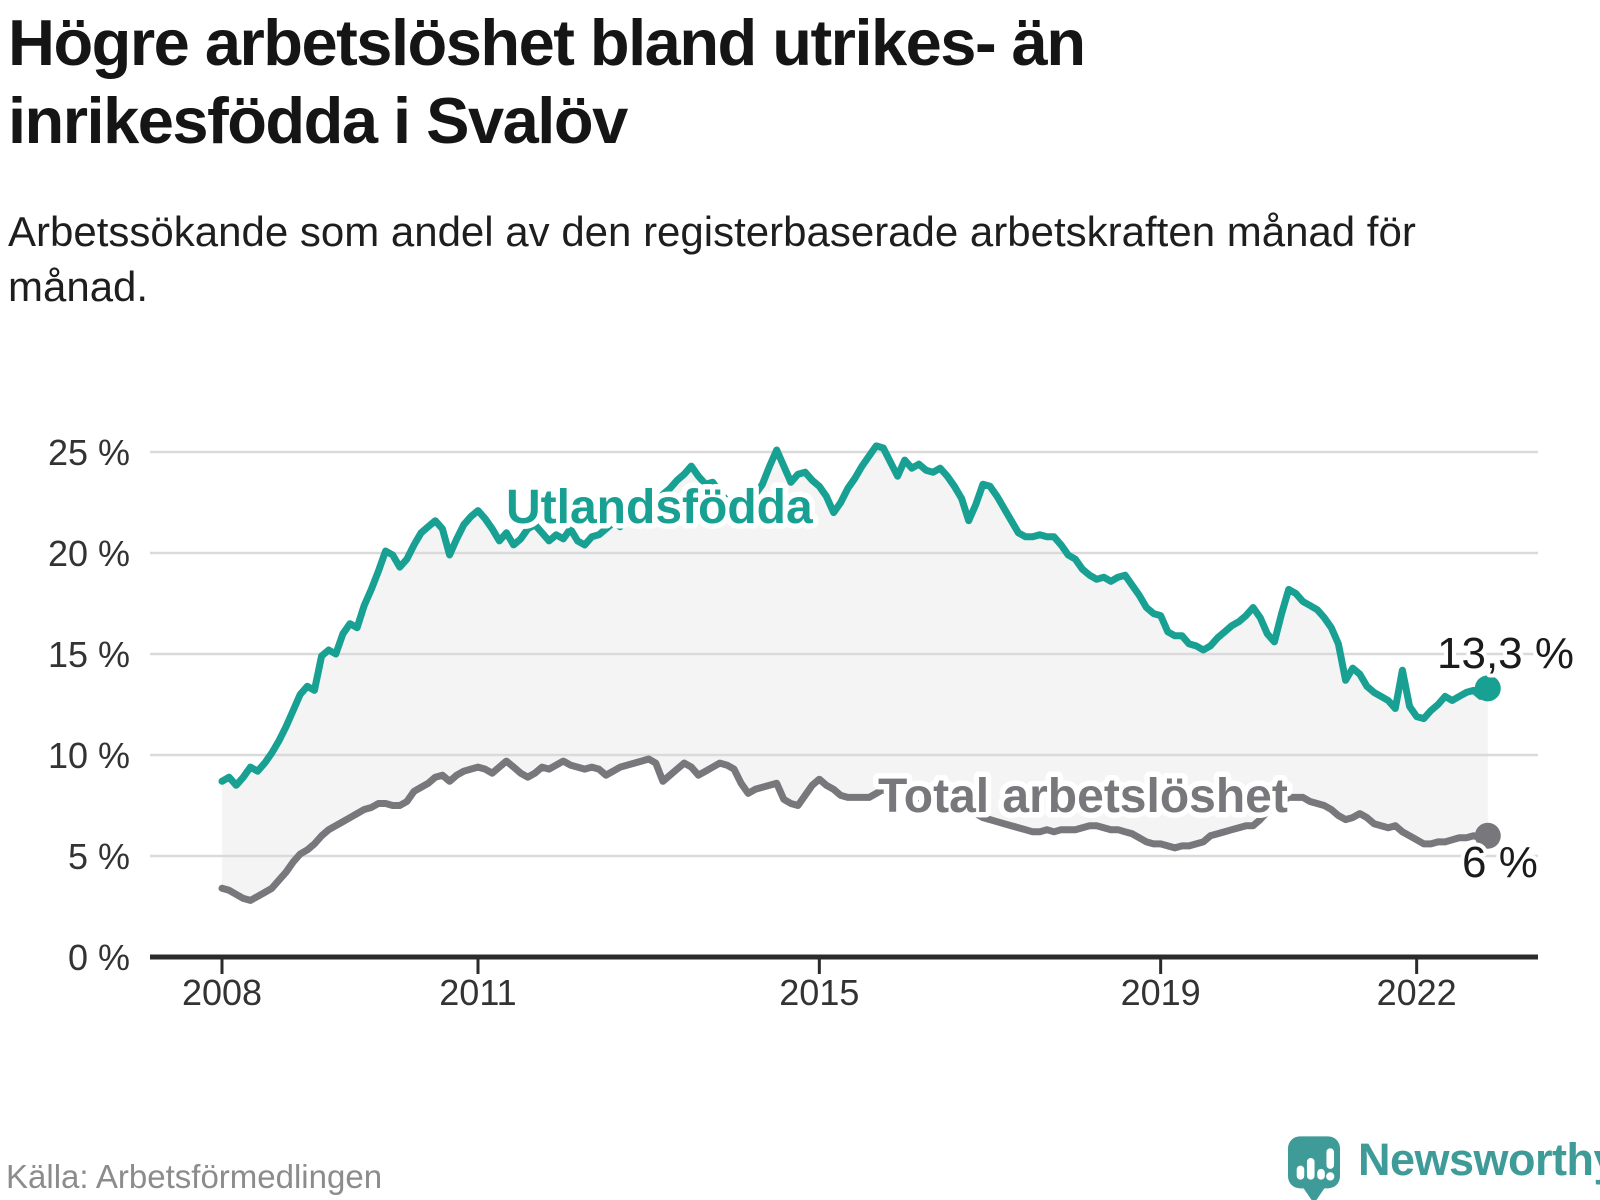 The width and height of the screenshot is (1600, 1200). Describe the element at coordinates (477, 992) in the screenshot. I see `x-tick-label: 2011` at that location.